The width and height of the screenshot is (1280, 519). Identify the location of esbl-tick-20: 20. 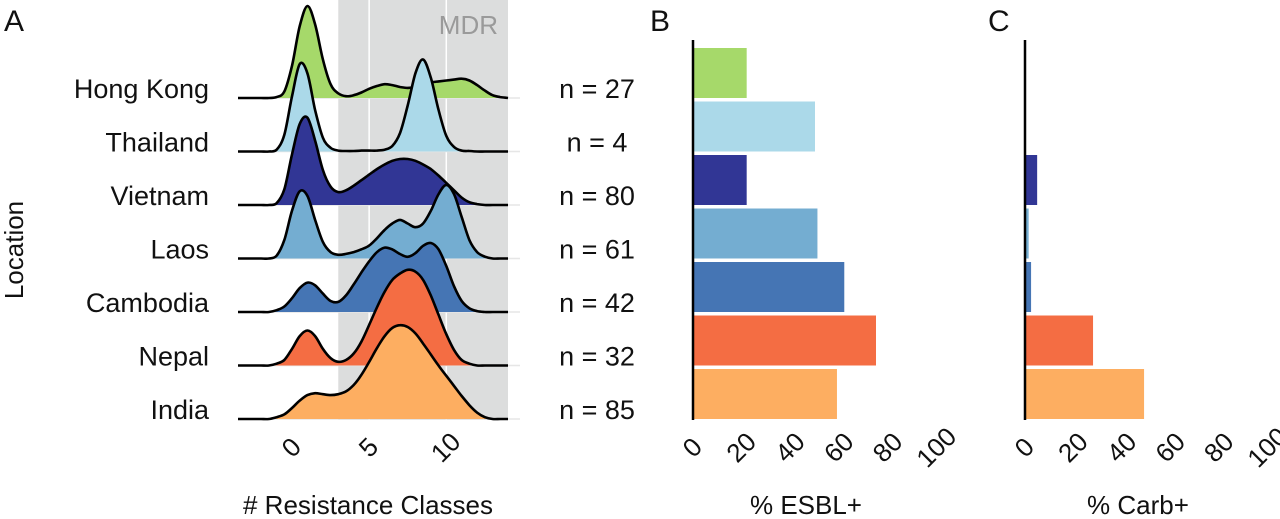
(741, 447).